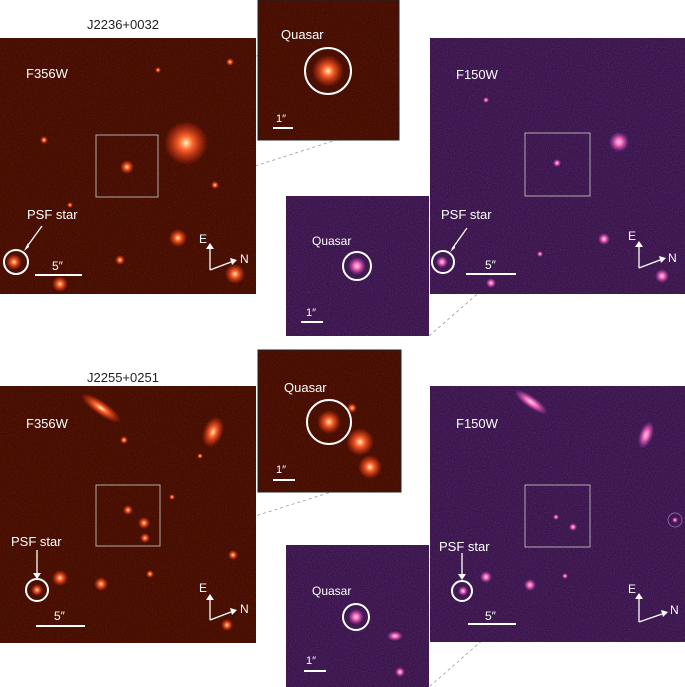 The width and height of the screenshot is (685, 687). What do you see at coordinates (357, 266) in the screenshot?
I see `inset-j2236-purple` at bounding box center [357, 266].